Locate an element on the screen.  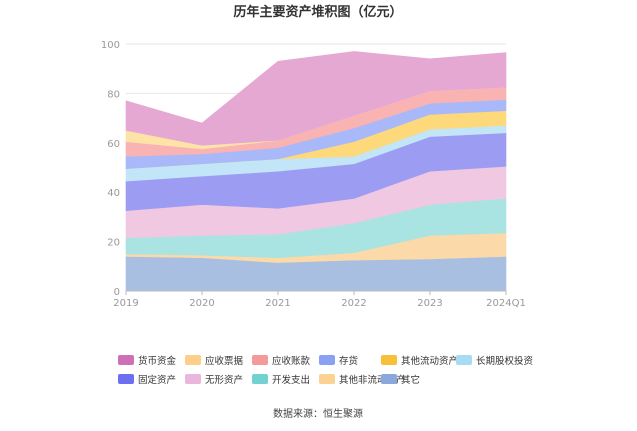
legend-label: 货币资金 is located at coordinates (157, 361).